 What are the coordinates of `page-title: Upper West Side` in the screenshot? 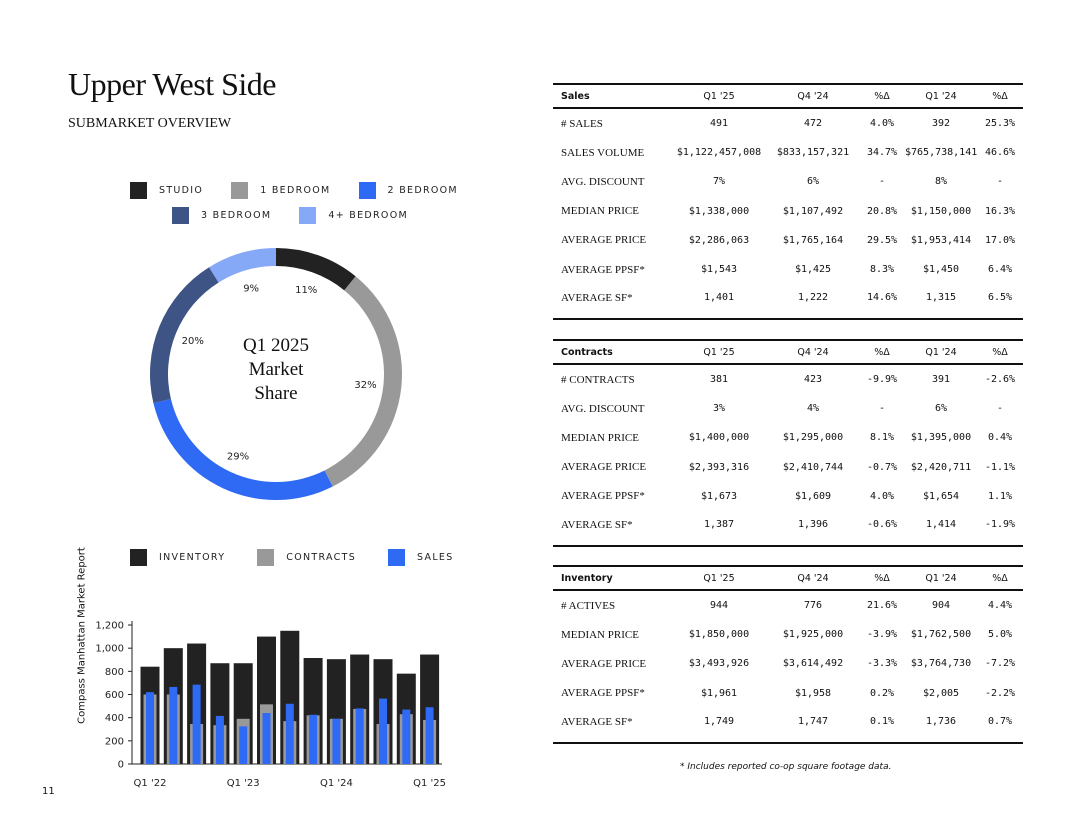 It's located at (172, 84).